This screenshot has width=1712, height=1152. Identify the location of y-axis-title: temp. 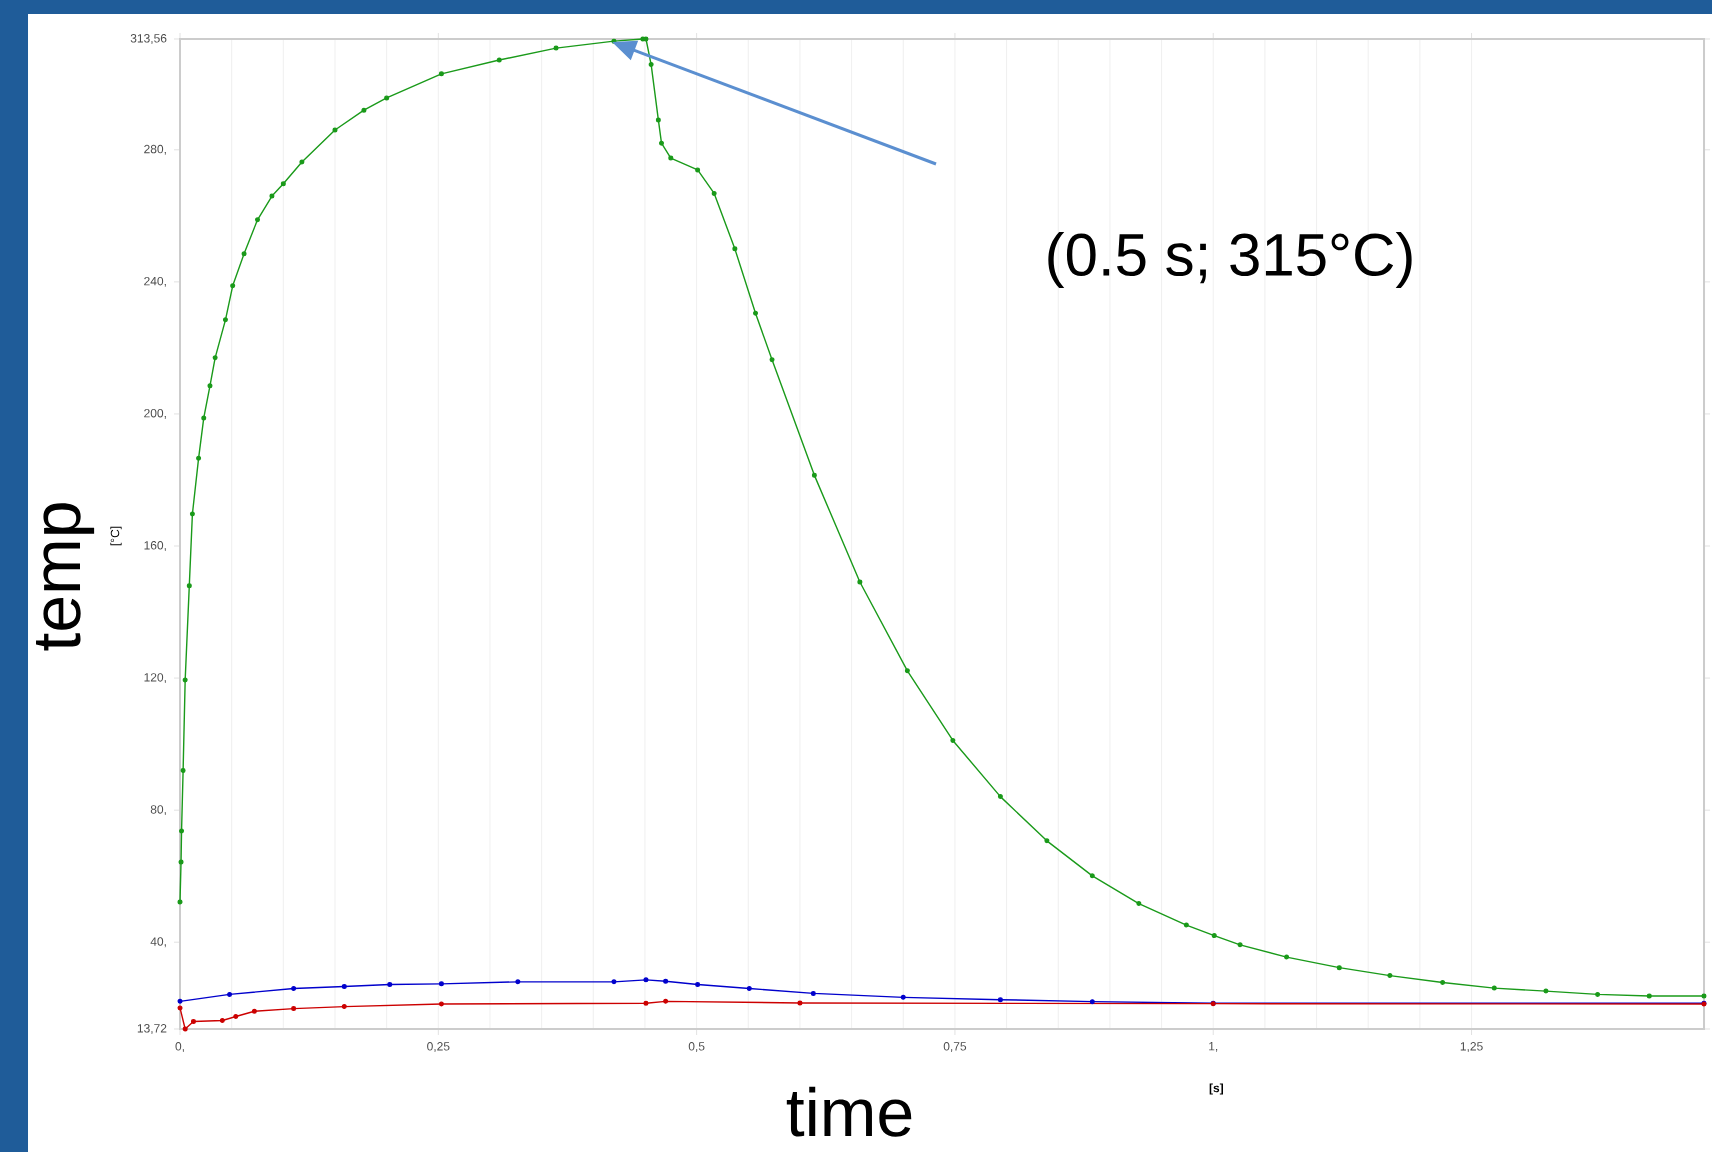
(65, 577).